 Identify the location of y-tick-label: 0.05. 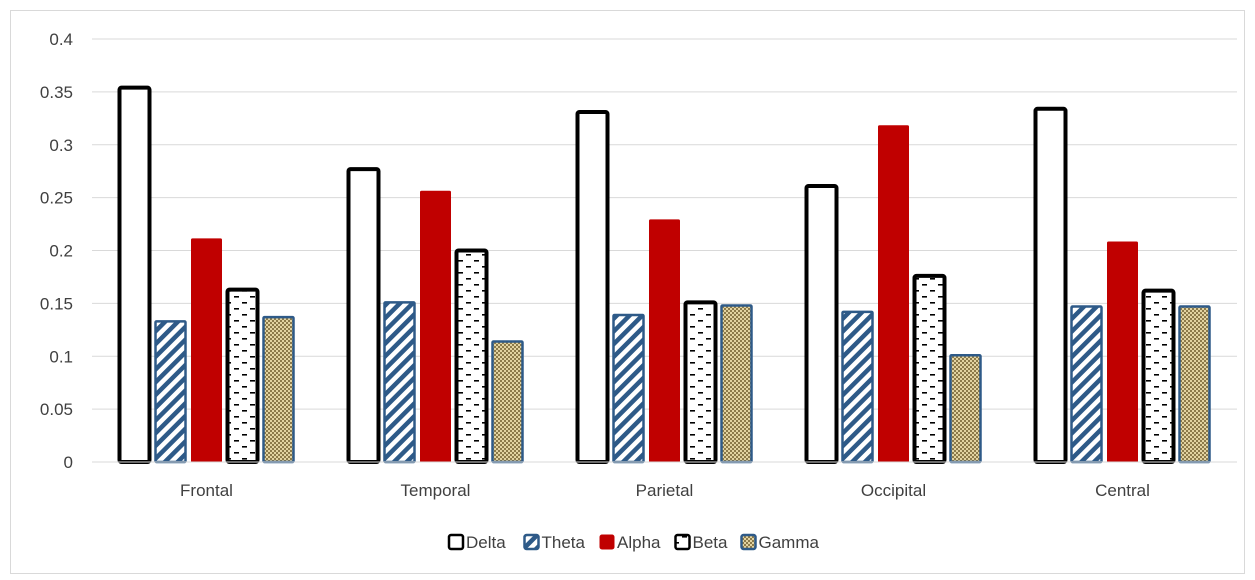
(56, 409).